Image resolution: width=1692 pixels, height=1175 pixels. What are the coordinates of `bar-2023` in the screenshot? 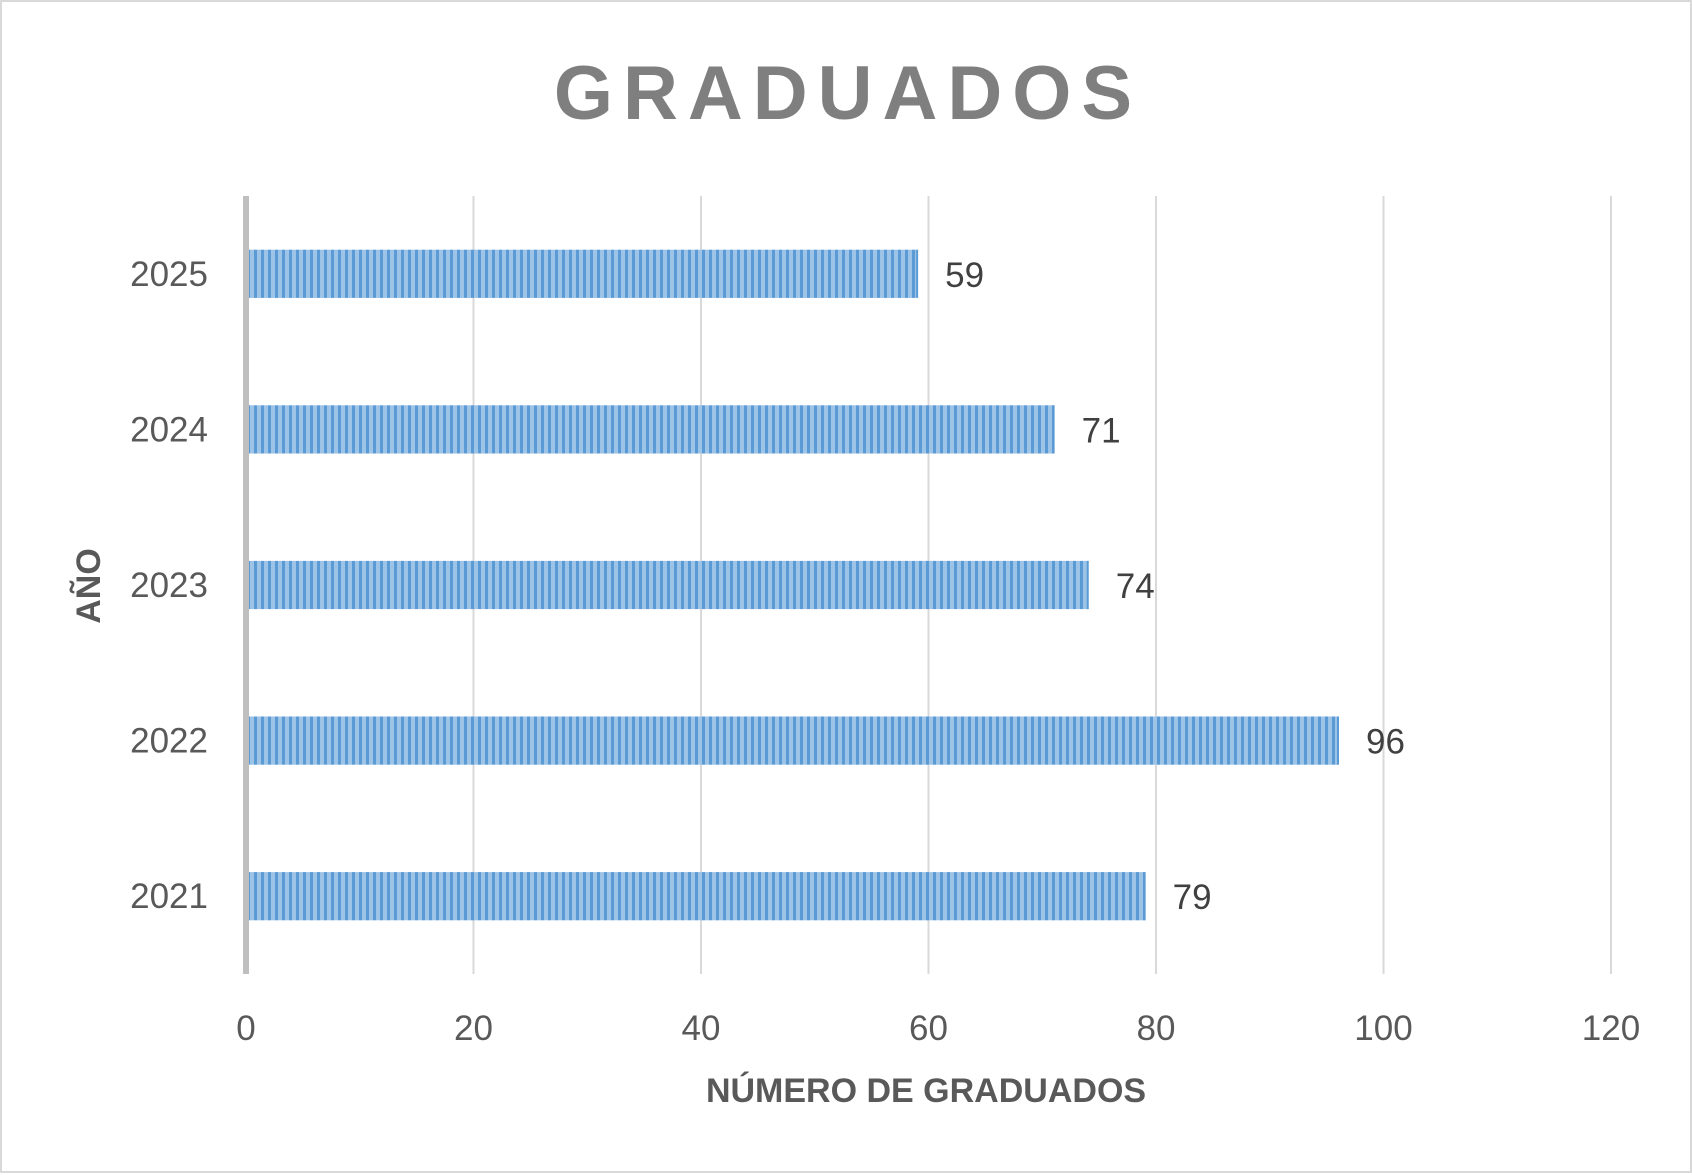 It's located at (667, 585).